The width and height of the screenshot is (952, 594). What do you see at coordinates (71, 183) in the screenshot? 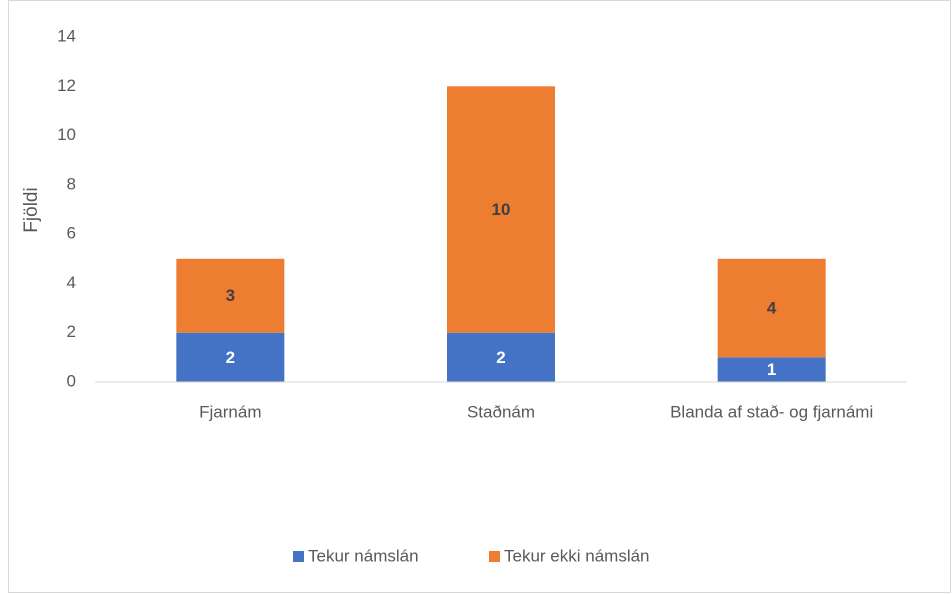
I see `y-tick-label: 8` at bounding box center [71, 183].